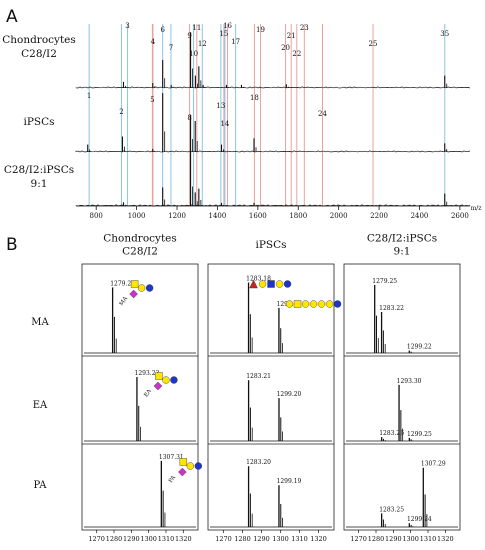  I want to click on peak-number-label: 11, so click(196, 28).